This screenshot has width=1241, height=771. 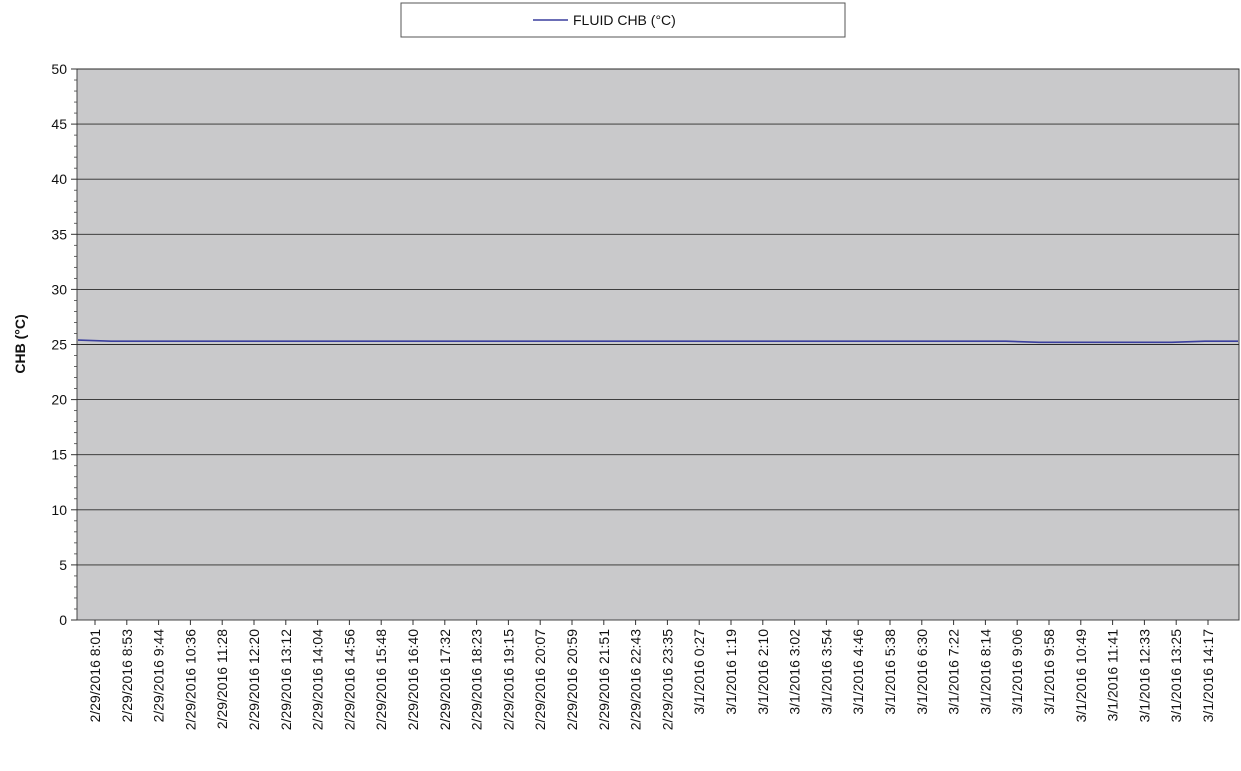 What do you see at coordinates (795, 672) in the screenshot?
I see `x-tick-label: 3/1/2016 3:02` at bounding box center [795, 672].